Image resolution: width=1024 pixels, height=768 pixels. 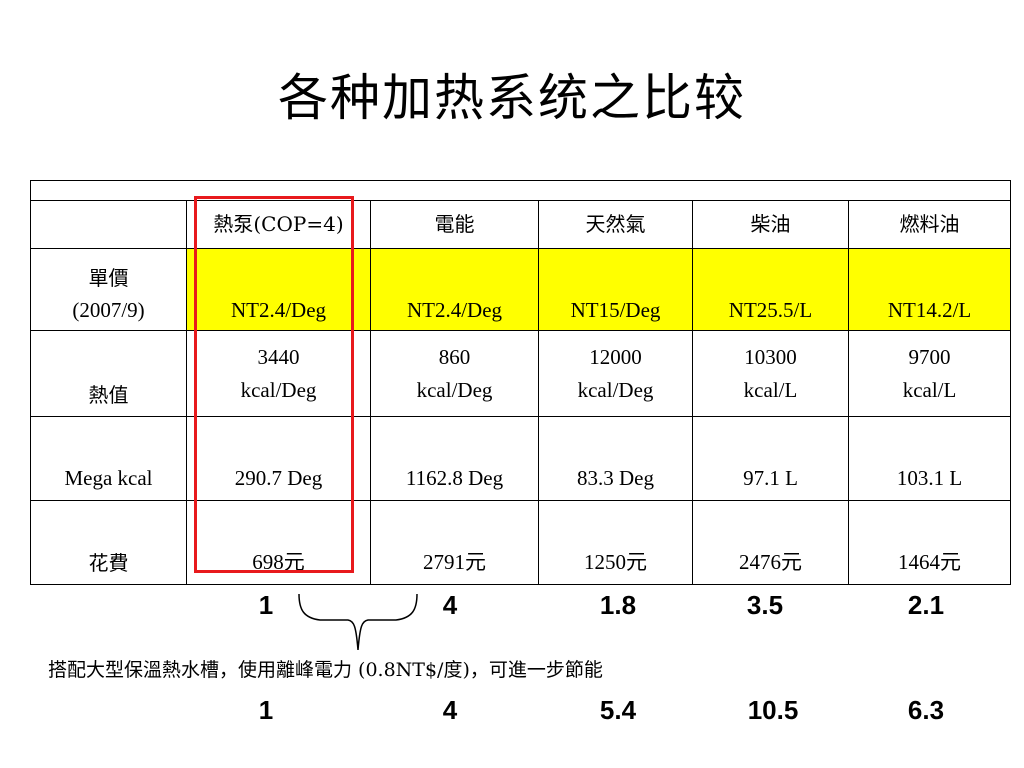 What do you see at coordinates (770, 542) in the screenshot?
I see `cost-cell: 2476元` at bounding box center [770, 542].